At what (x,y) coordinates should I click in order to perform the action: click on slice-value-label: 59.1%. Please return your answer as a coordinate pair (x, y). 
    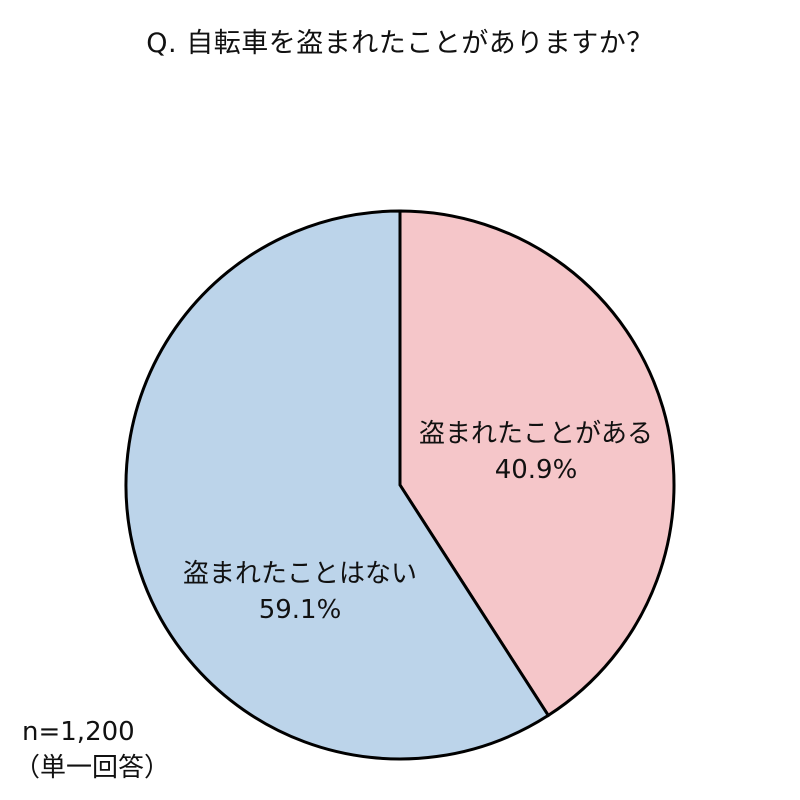
    Looking at the image, I should click on (300, 610).